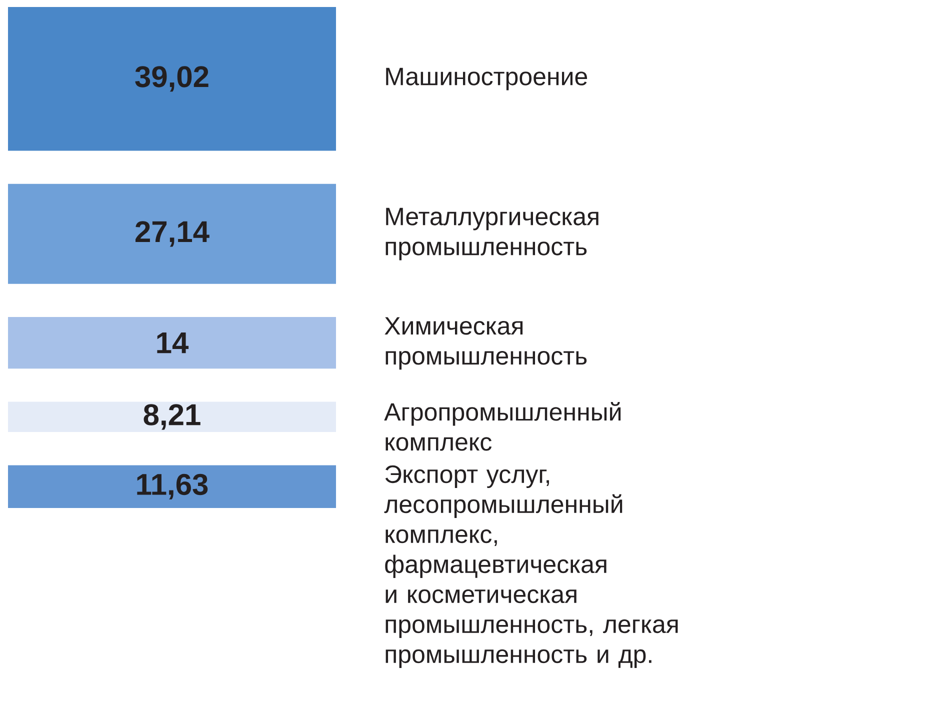 This screenshot has height=714, width=947. What do you see at coordinates (173, 234) in the screenshot?
I see `data-label: 27,14` at bounding box center [173, 234].